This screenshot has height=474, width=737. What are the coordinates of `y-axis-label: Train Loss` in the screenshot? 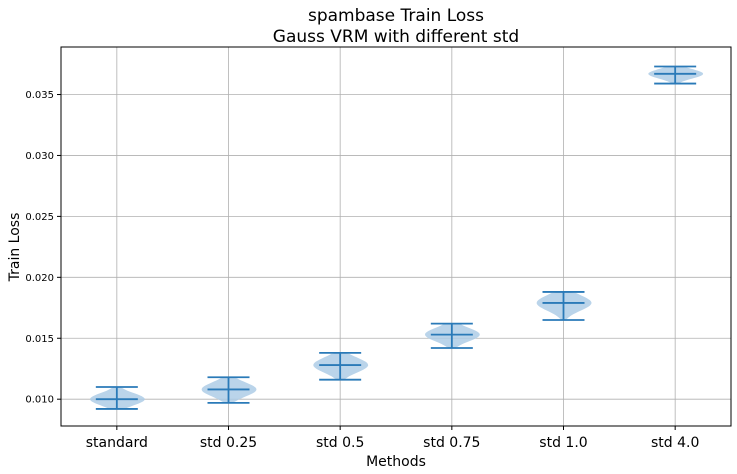 It's located at (15, 248).